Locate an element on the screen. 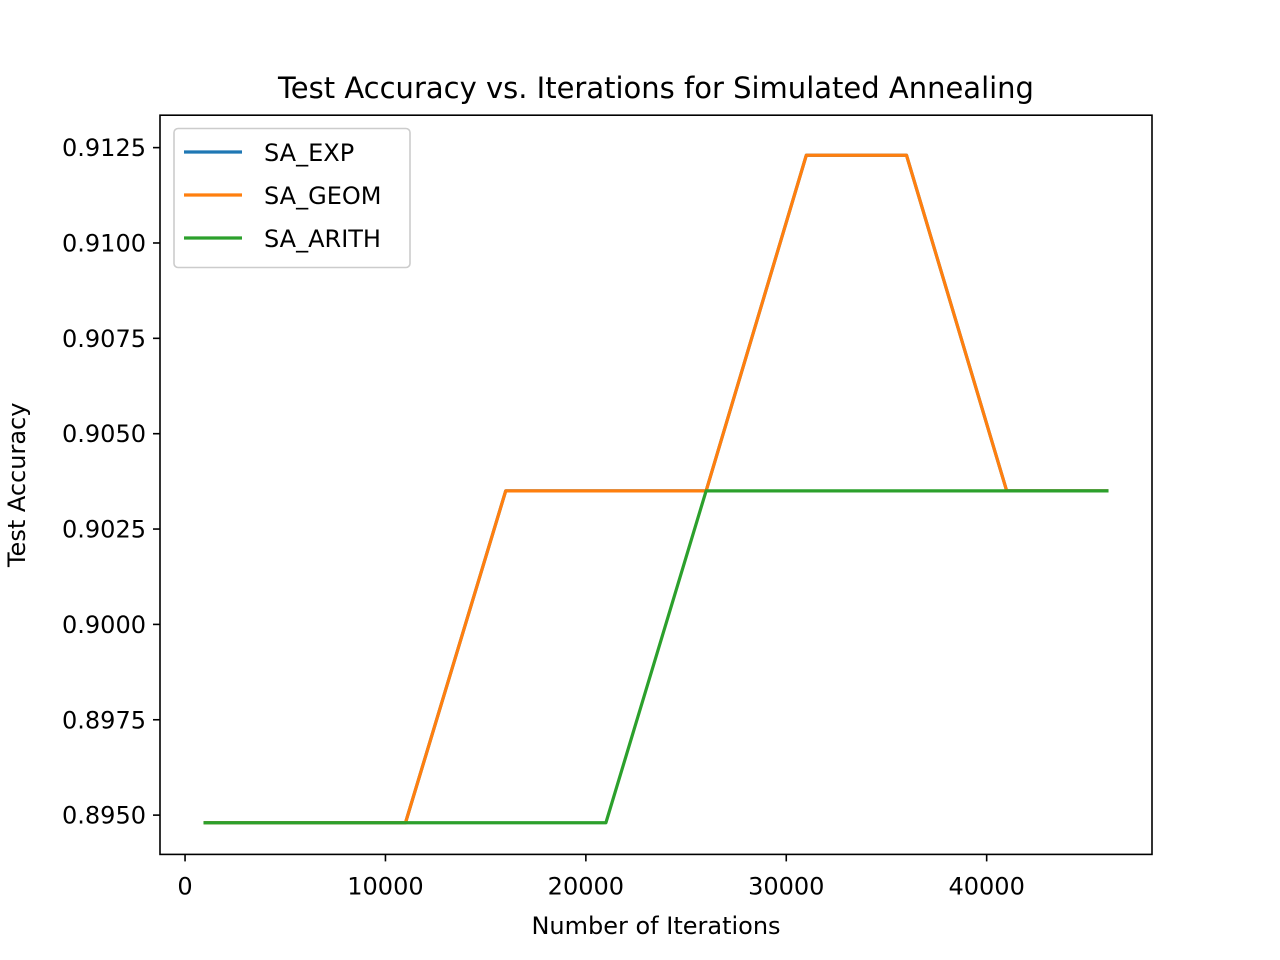 This screenshot has width=1280, height=960. y-tick-label: 0.9000 is located at coordinates (104, 625).